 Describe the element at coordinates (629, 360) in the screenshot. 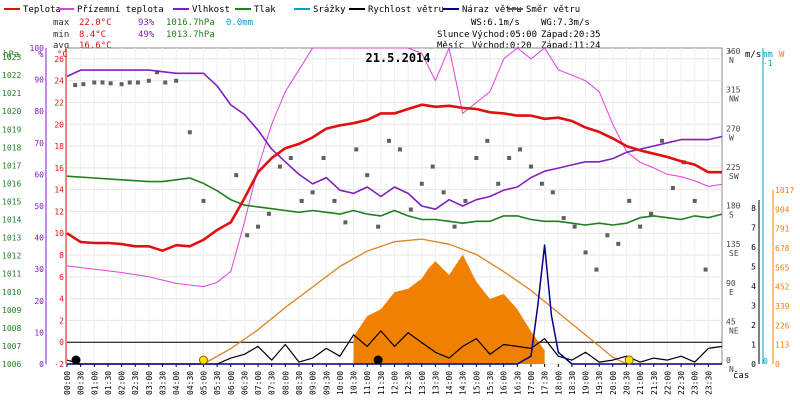

I see `sunset-marker` at that location.